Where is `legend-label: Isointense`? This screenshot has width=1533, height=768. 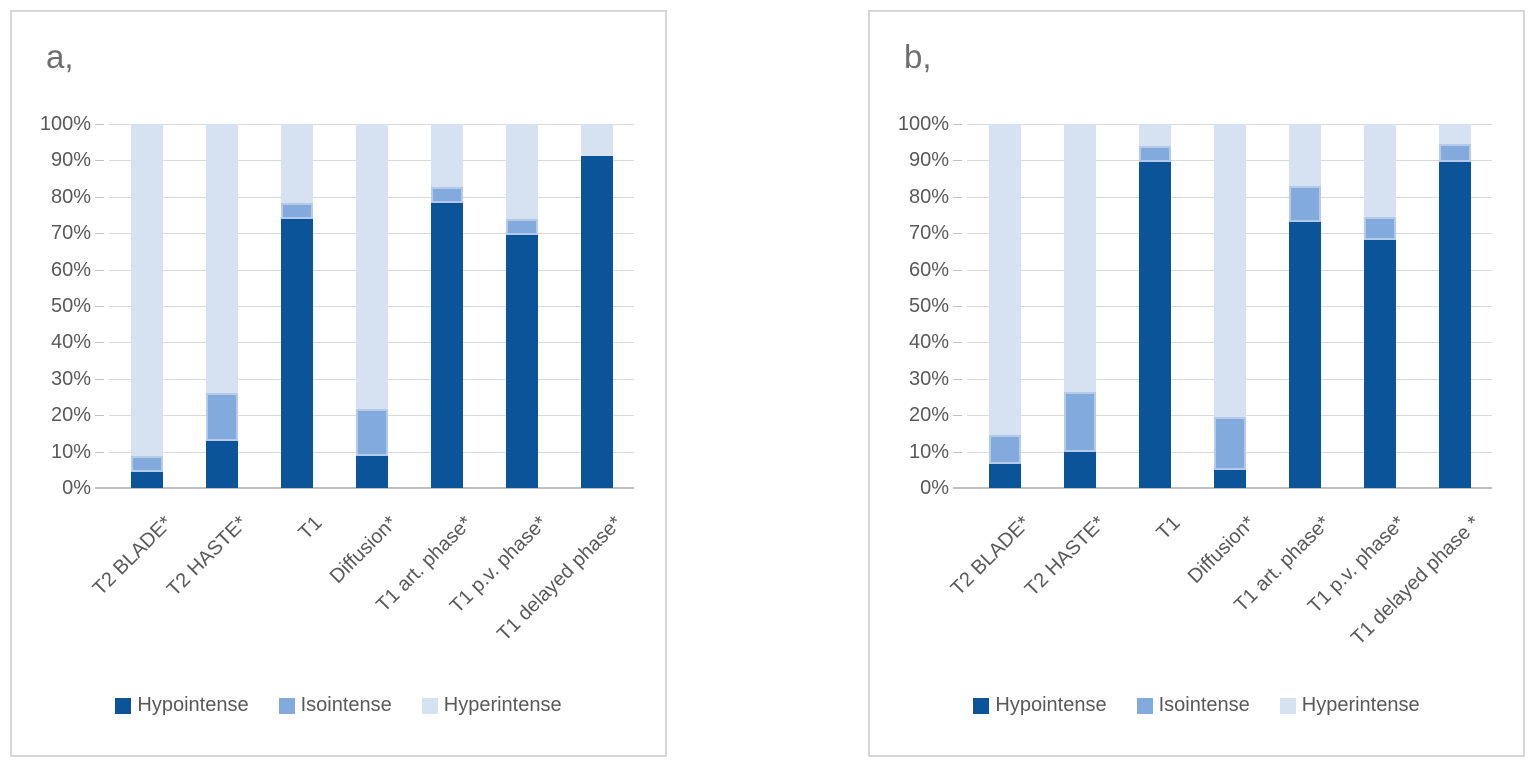 legend-label: Isointense is located at coordinates (346, 705).